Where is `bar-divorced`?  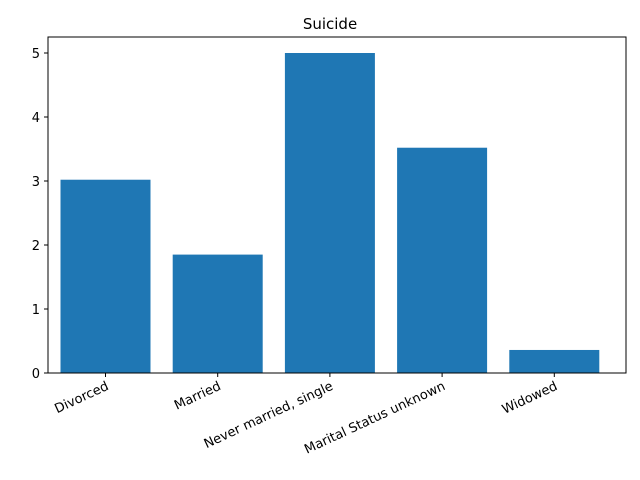 bar-divorced is located at coordinates (105, 276).